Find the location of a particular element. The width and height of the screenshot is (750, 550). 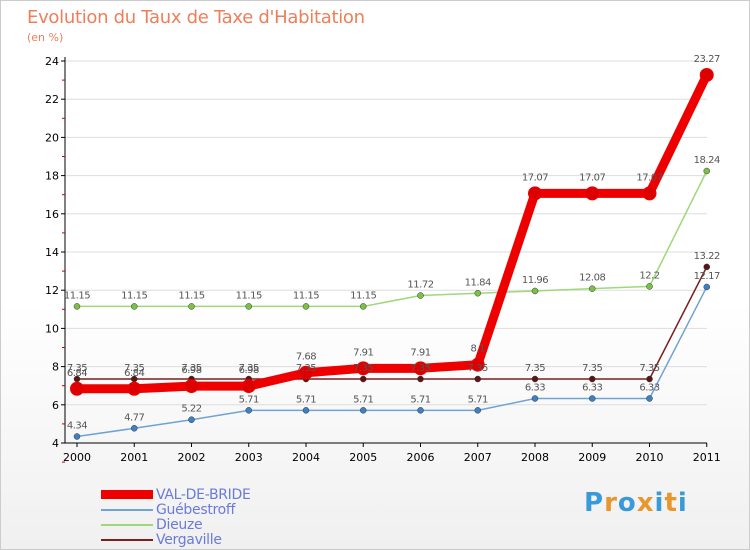

logo-letter: P is located at coordinates (594, 503).